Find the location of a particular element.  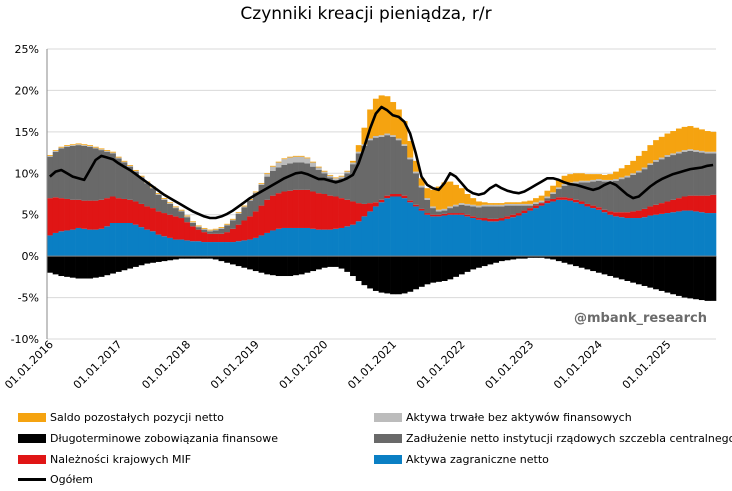

x-tick-label: 01.01.2018 is located at coordinates (166, 365).